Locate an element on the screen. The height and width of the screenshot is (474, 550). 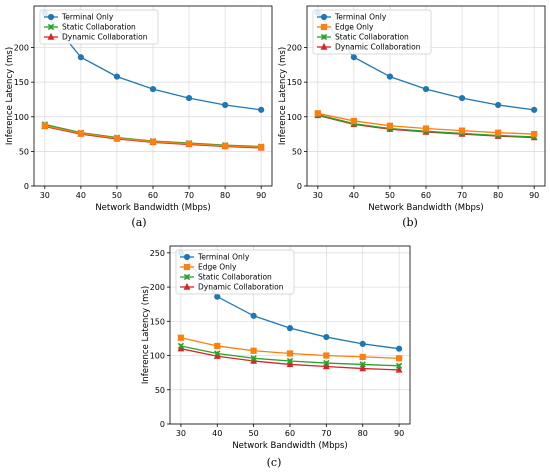
panel-caption: (a) is located at coordinates (138, 222).